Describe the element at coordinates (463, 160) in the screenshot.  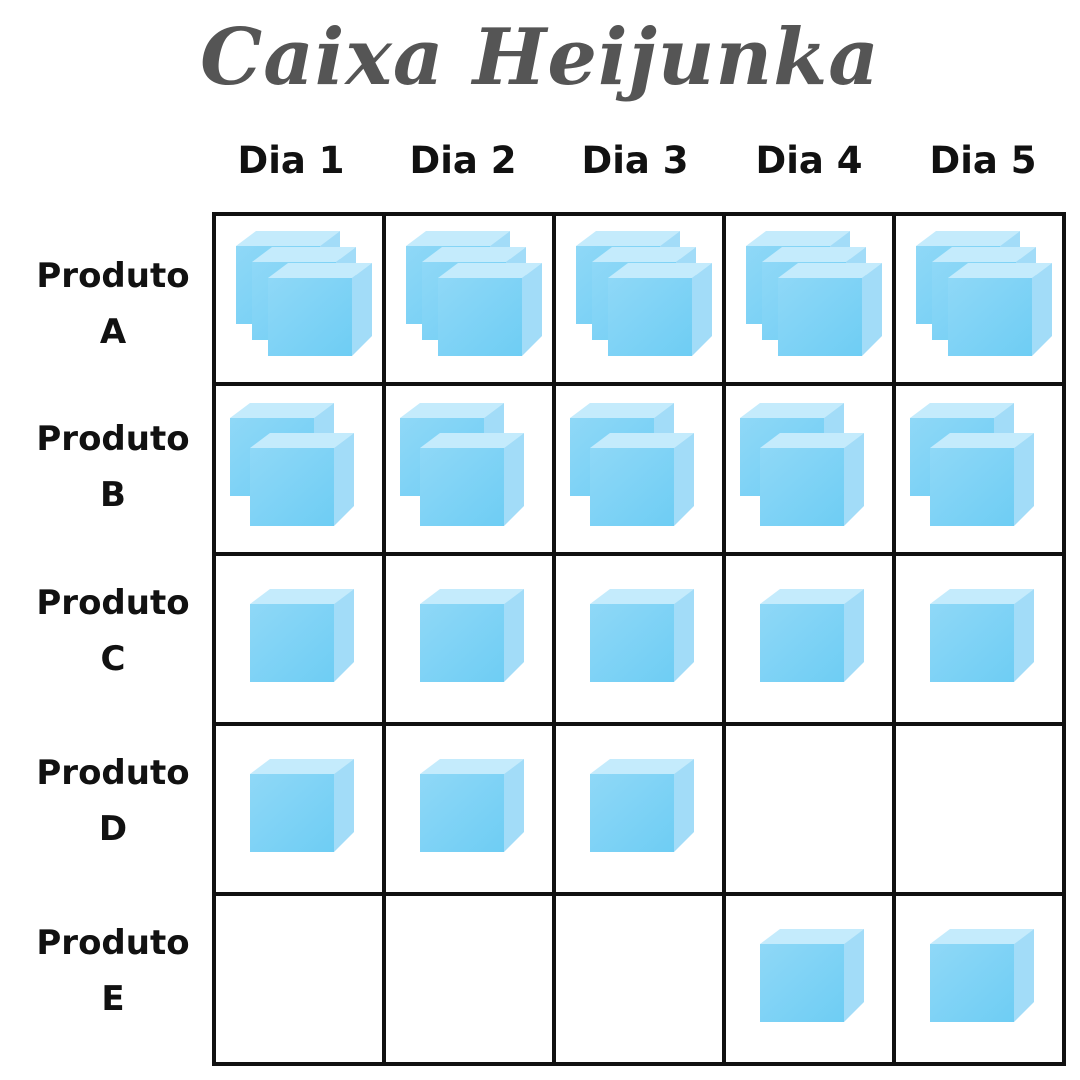
I see `day-header-2: Dia 2` at that location.